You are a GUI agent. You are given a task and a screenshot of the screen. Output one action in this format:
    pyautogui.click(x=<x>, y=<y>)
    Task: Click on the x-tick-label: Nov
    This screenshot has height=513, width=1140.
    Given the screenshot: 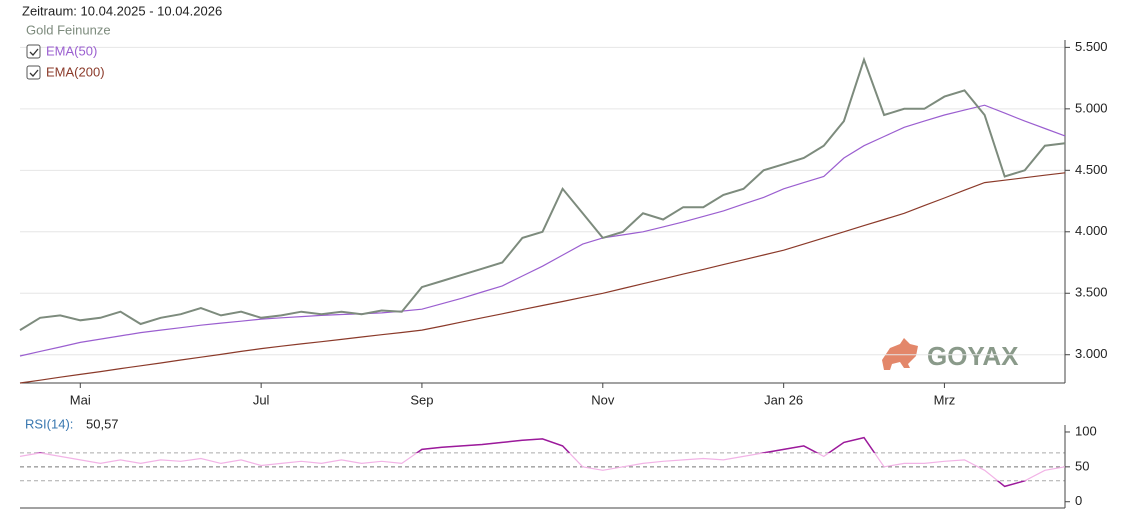 What is the action you would take?
    pyautogui.click(x=603, y=399)
    